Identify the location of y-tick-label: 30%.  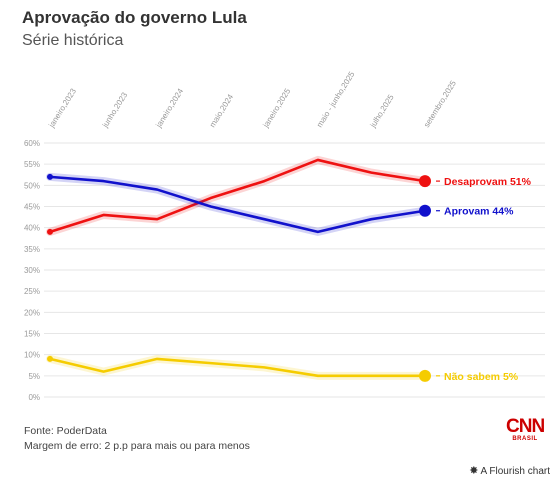
(32, 270).